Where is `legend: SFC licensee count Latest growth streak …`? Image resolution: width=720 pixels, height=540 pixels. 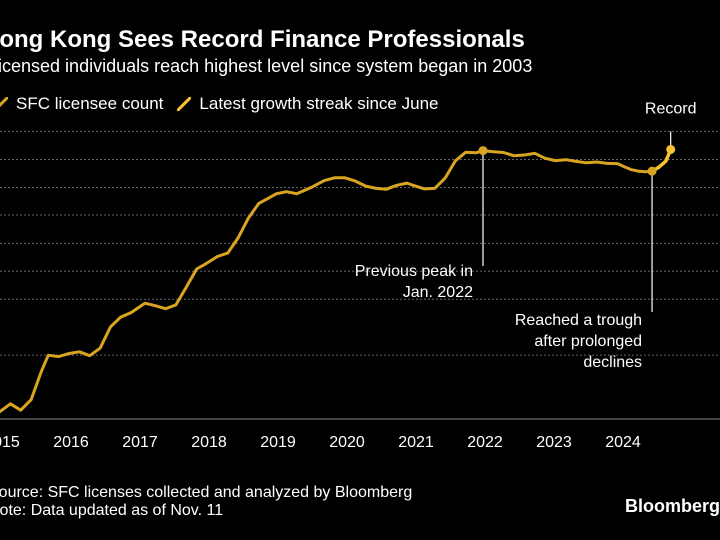
legend: SFC licensee count Latest growth streak … is located at coordinates (226, 104).